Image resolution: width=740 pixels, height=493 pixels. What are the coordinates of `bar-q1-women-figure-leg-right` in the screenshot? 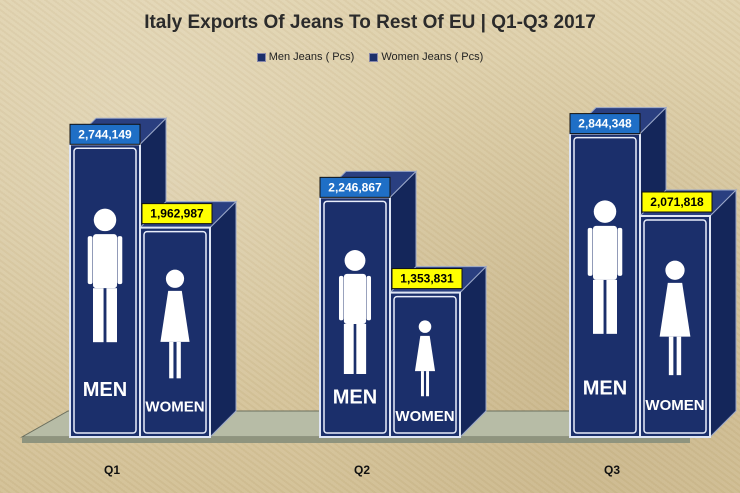 It's located at (178, 360).